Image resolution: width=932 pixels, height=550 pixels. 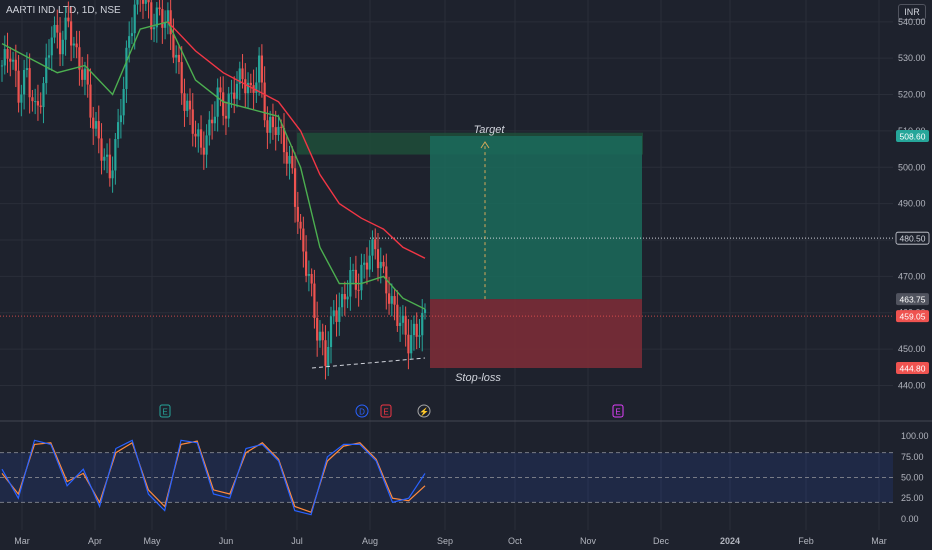 I want to click on price-badge-last, so click(x=912, y=316).